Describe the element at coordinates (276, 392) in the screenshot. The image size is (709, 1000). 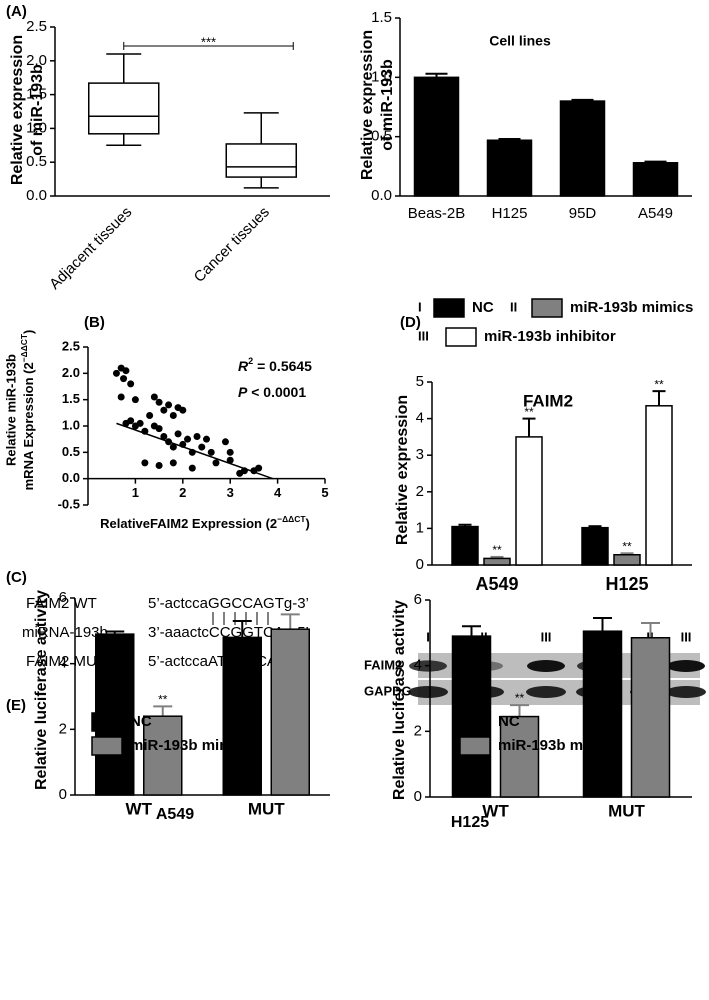
I see `text-part: < 0.0001` at that location.